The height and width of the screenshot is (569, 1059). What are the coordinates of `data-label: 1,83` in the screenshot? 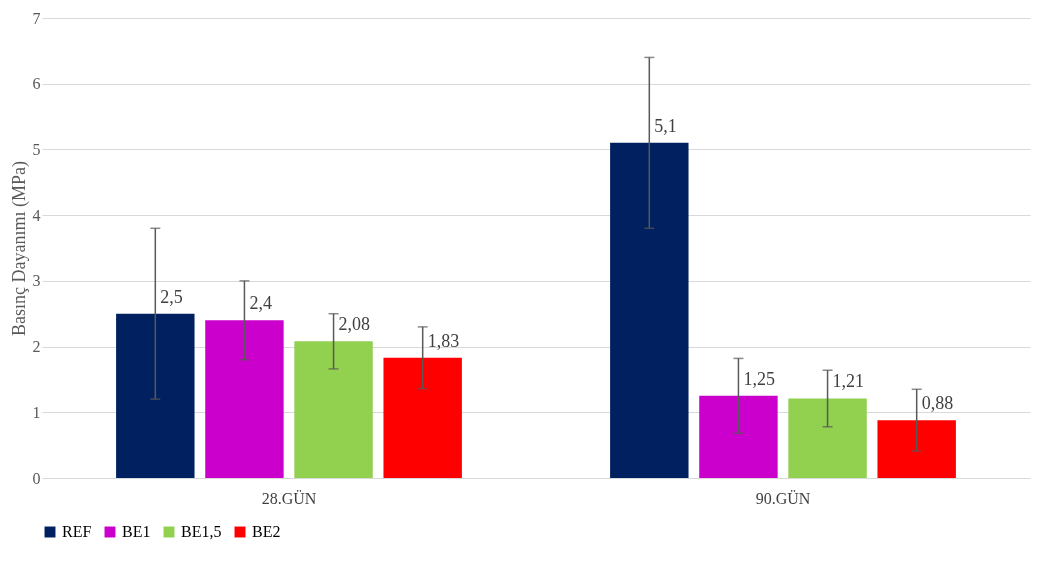 It's located at (443, 340).